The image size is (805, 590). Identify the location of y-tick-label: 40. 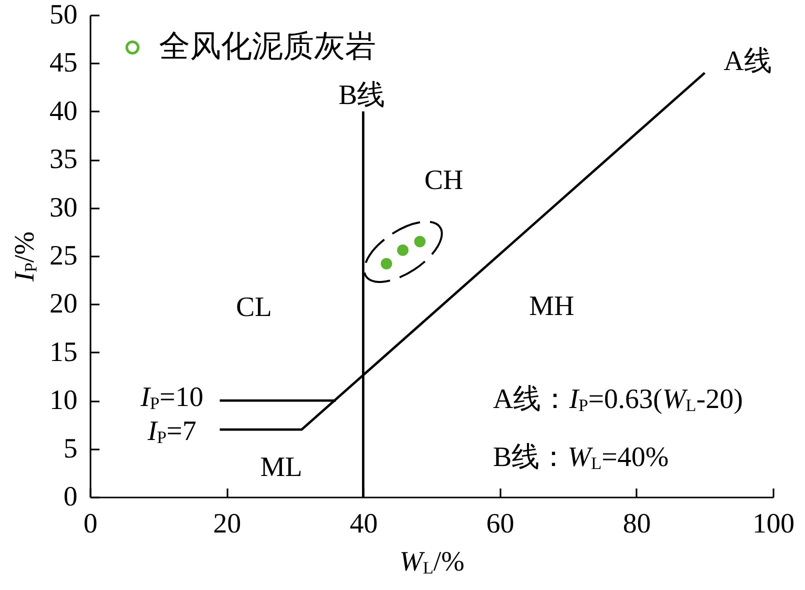
(64, 111).